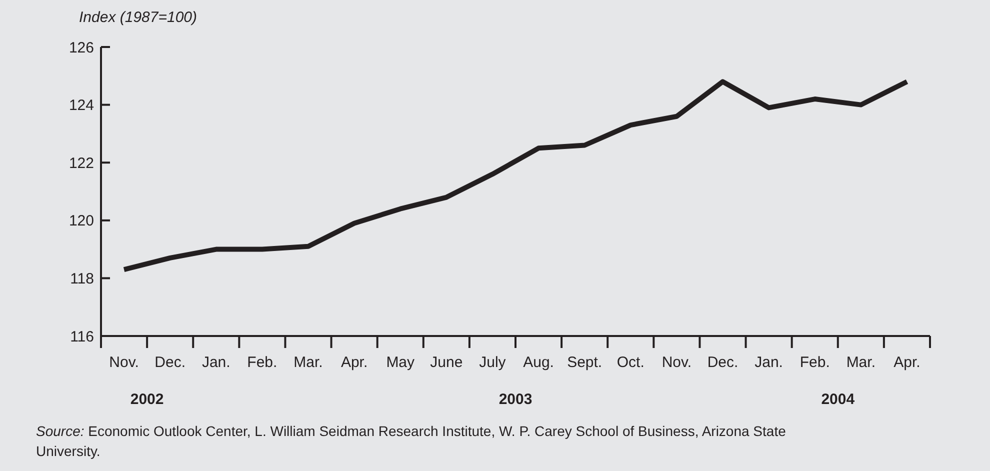 This screenshot has width=990, height=471. Describe the element at coordinates (82, 279) in the screenshot. I see `y-tick-label: 118` at that location.